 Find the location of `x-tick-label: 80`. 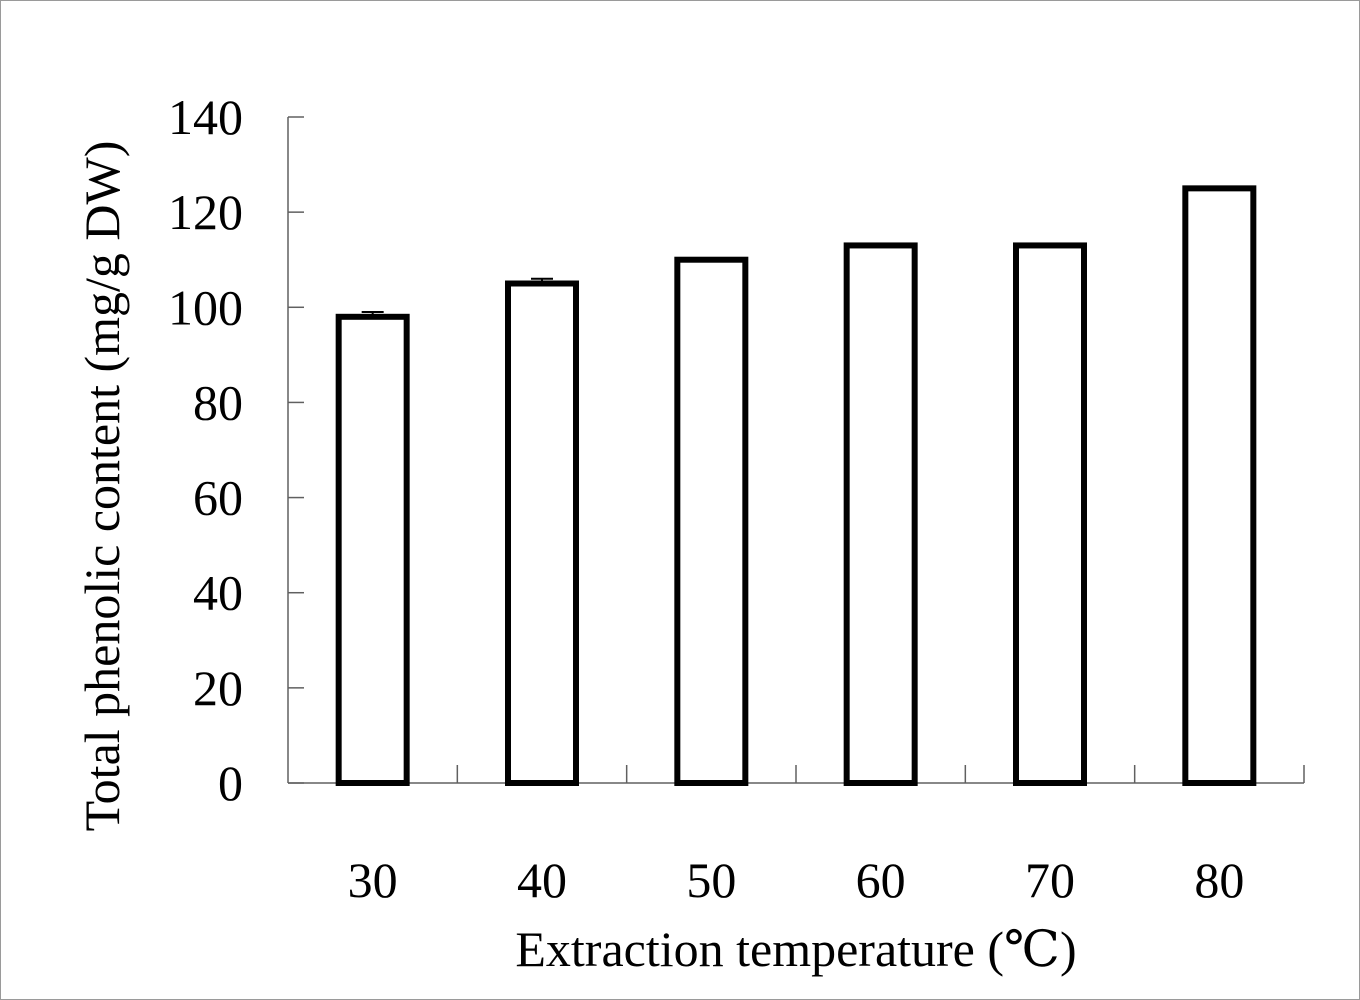

x-tick-label: 80 is located at coordinates (1219, 880).